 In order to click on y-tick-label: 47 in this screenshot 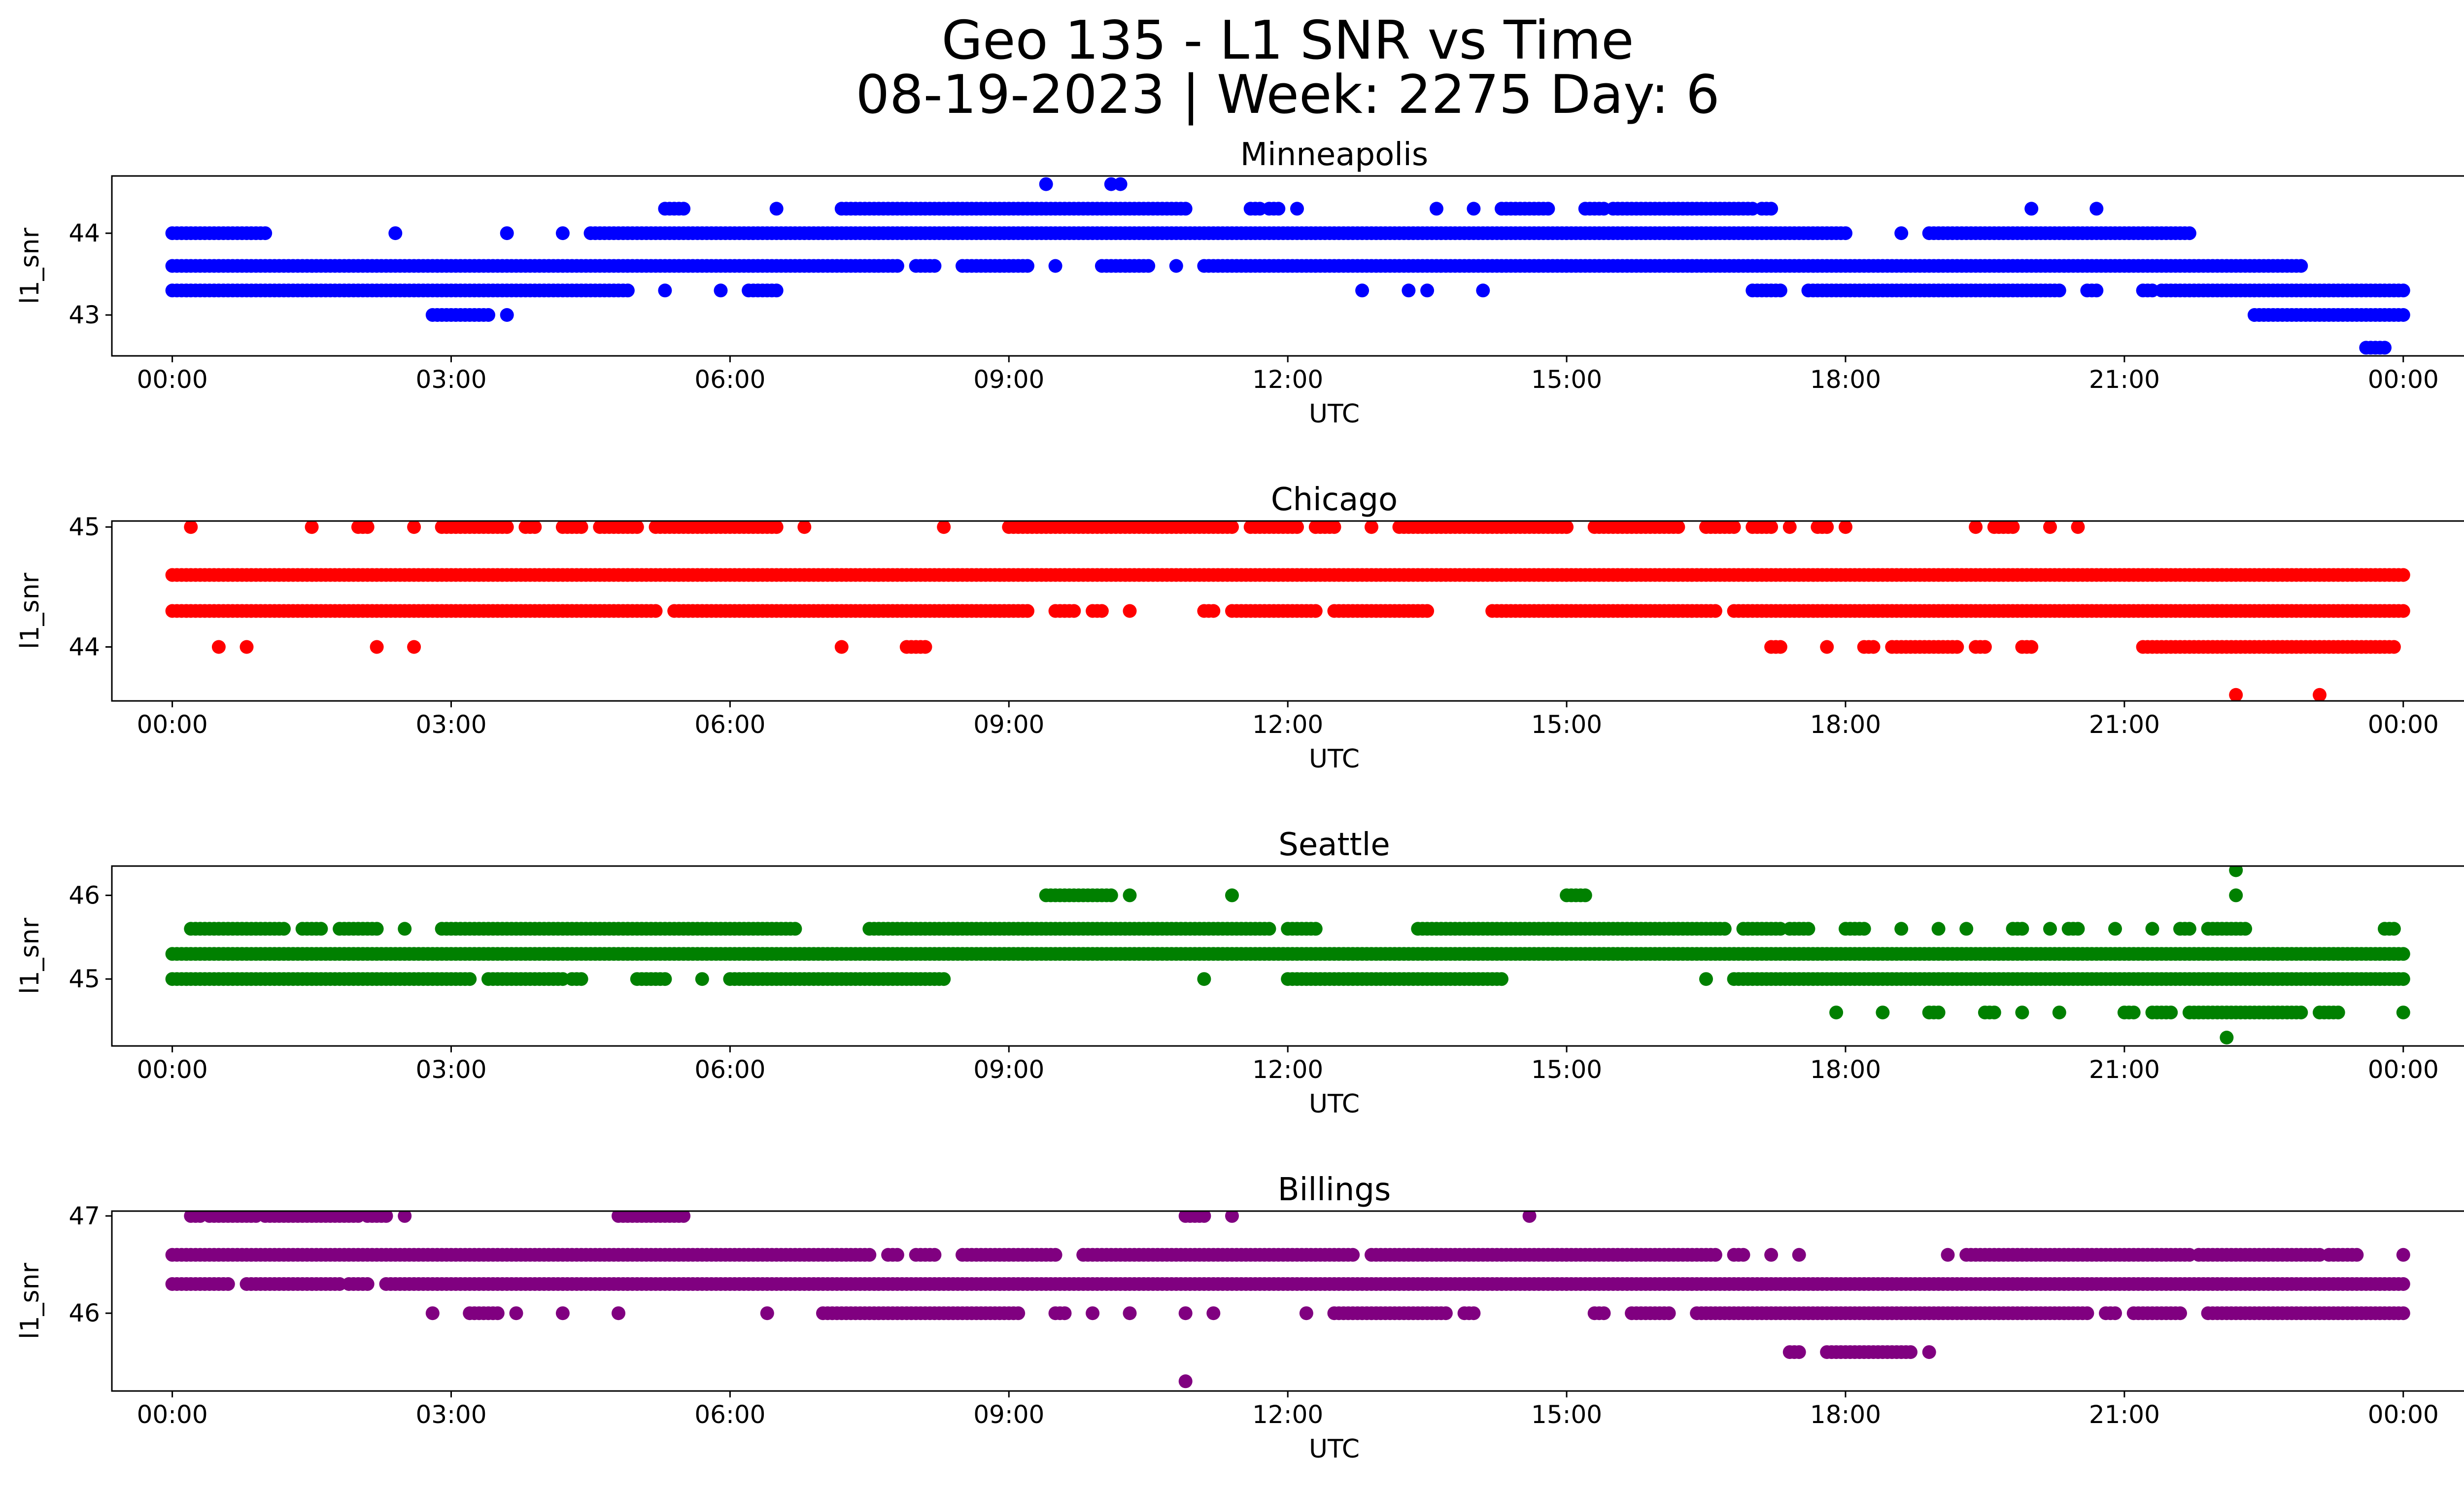, I will do `click(84, 1216)`.